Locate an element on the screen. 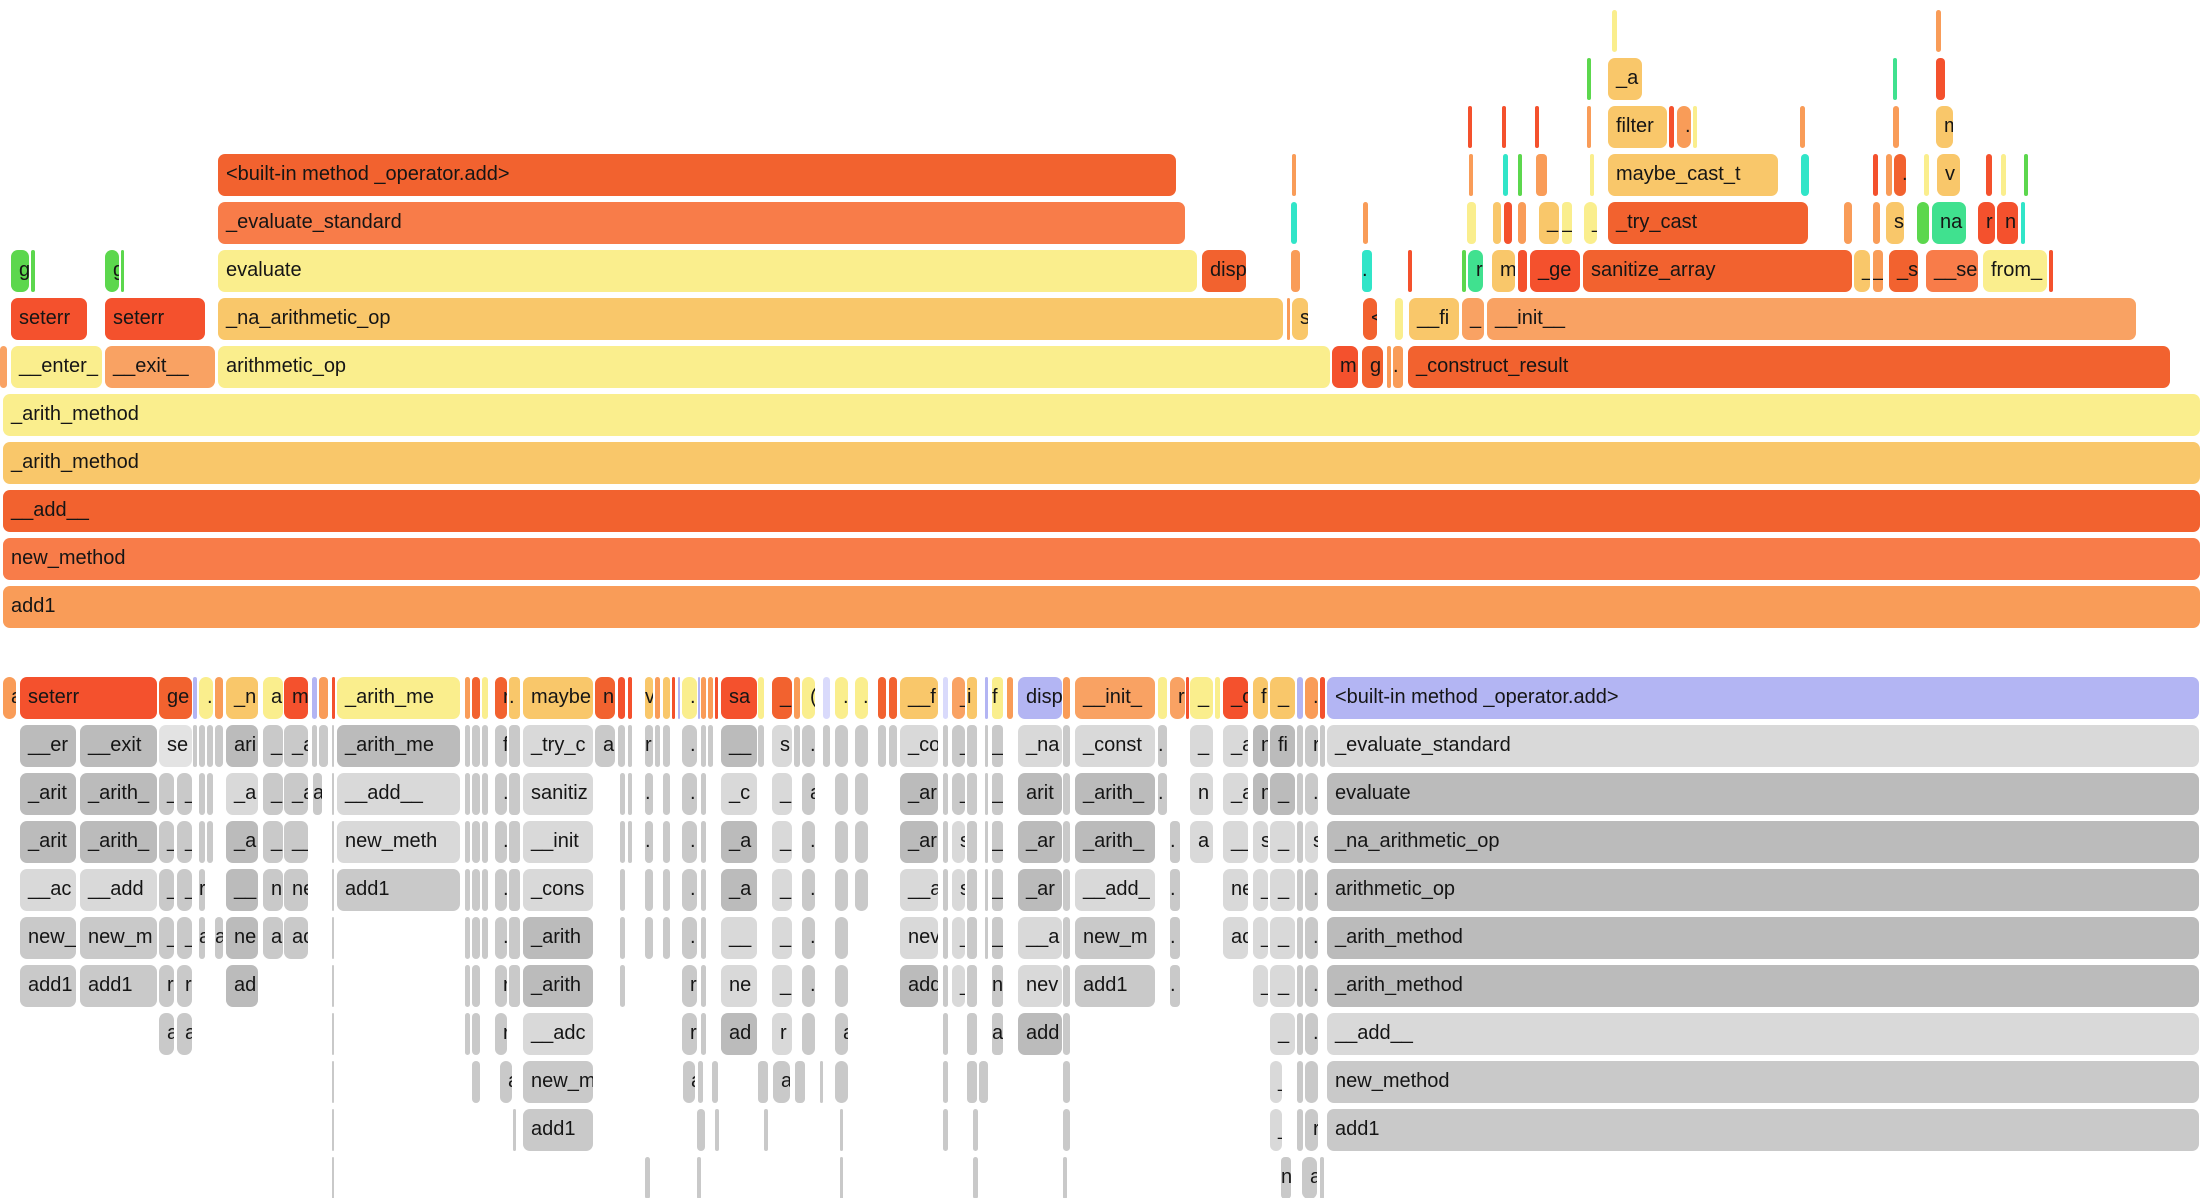  flame-frame-__: __ is located at coordinates (739, 746).